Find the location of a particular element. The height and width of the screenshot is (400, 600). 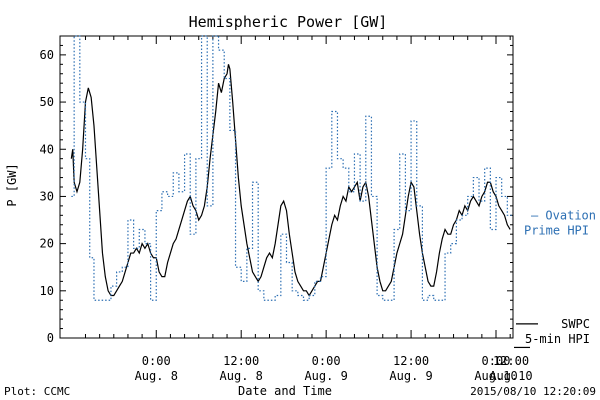

plot-credit: Plot: CCMC is located at coordinates (37, 391).